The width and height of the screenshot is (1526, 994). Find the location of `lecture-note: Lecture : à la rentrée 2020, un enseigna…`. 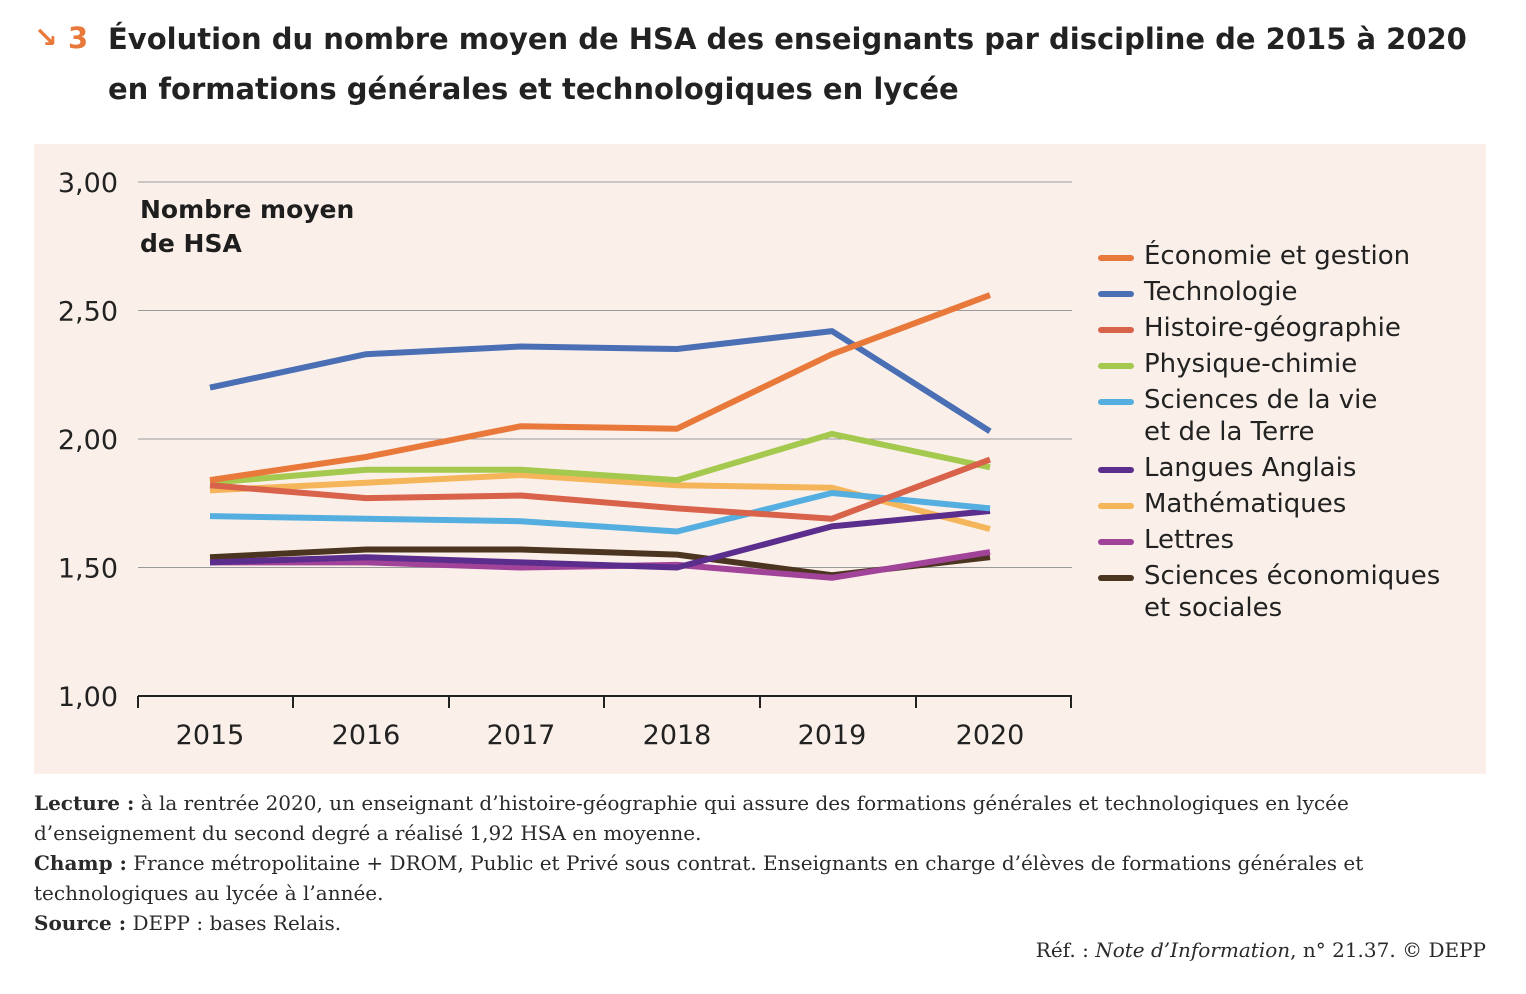

lecture-note: Lecture : à la rentrée 2020, un enseigna… is located at coordinates (724, 818).